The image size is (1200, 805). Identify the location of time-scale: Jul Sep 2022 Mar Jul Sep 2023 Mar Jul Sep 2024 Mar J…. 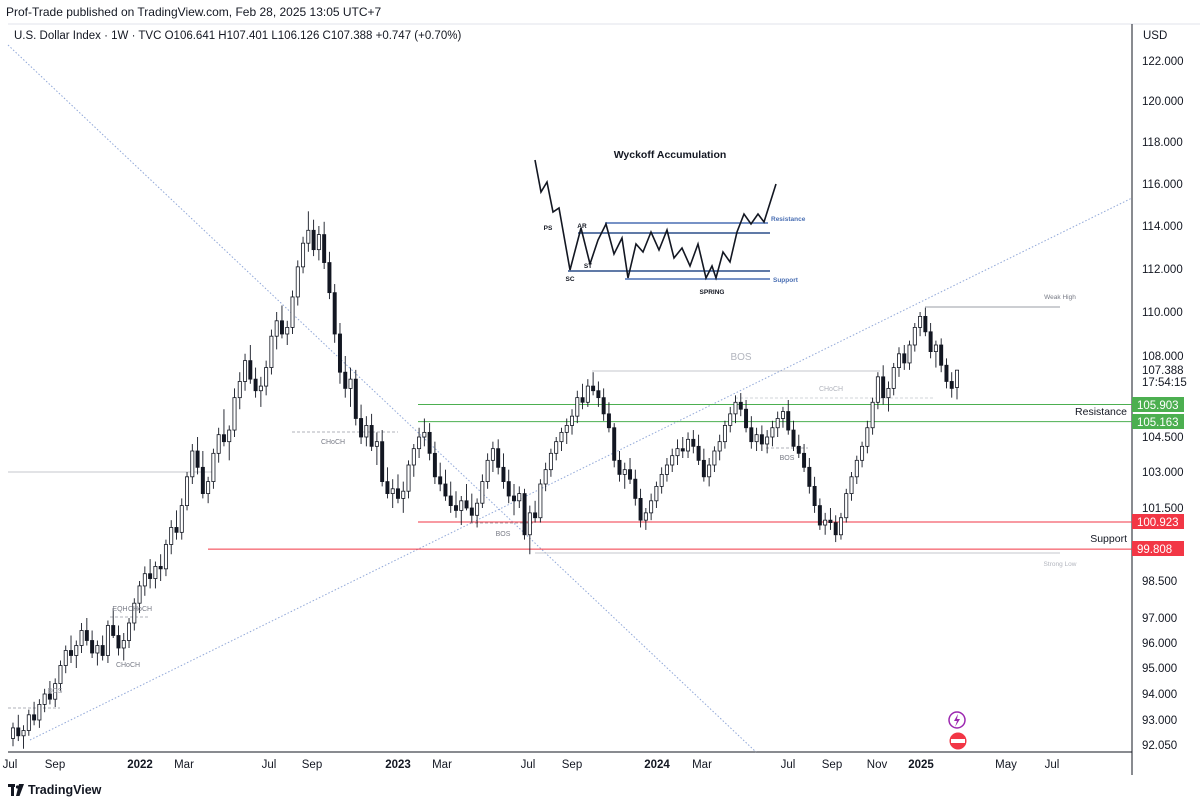
(531, 765).